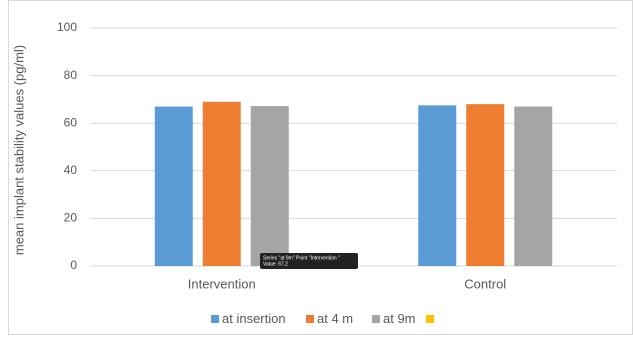 The image size is (633, 342). Describe the element at coordinates (73, 265) in the screenshot. I see `y-tick-label: 0` at that location.